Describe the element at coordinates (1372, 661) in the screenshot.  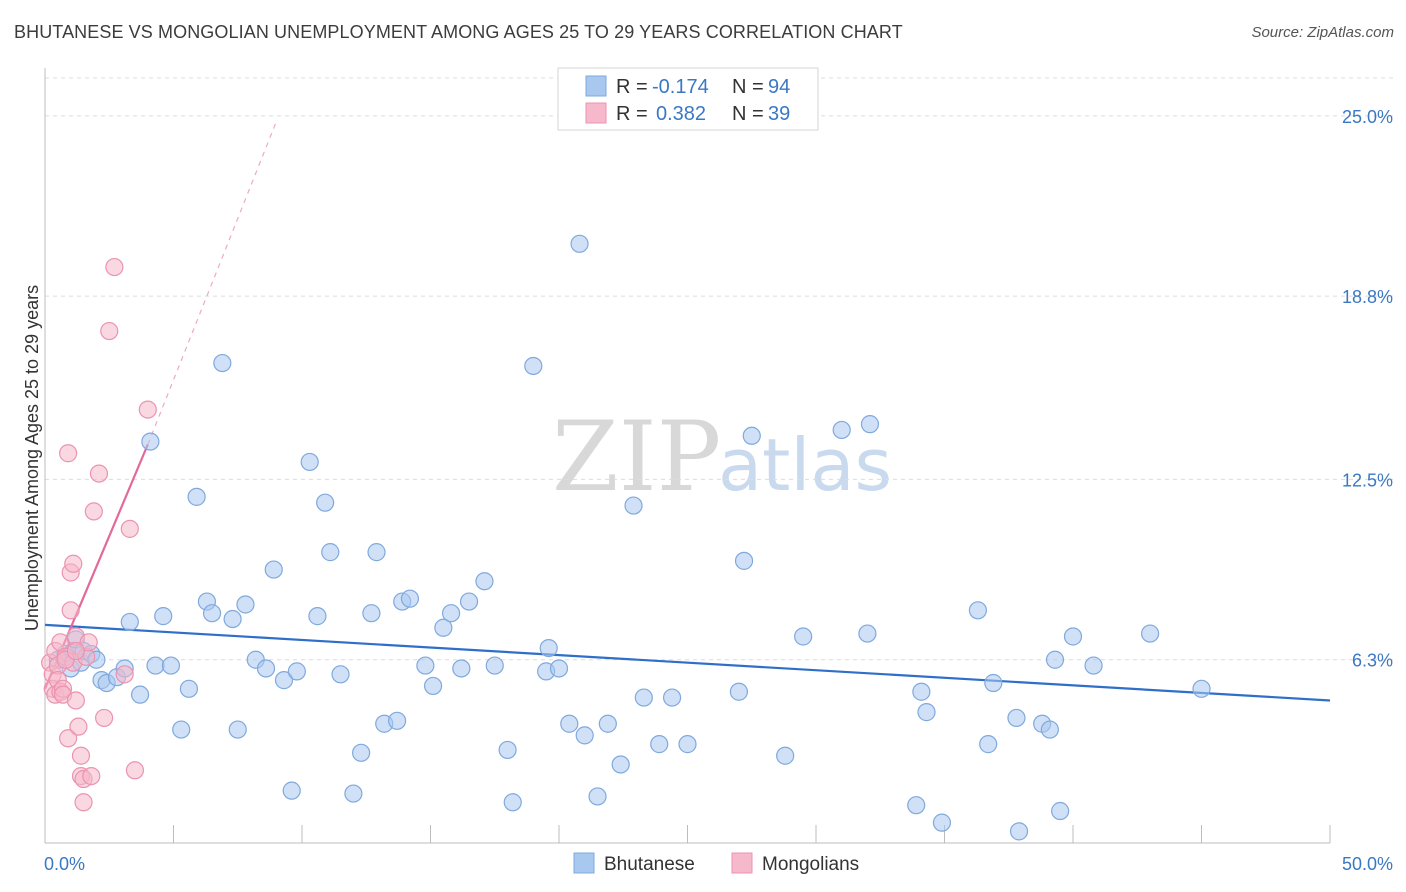
I see `y-tick-label: 6.3%` at that location.